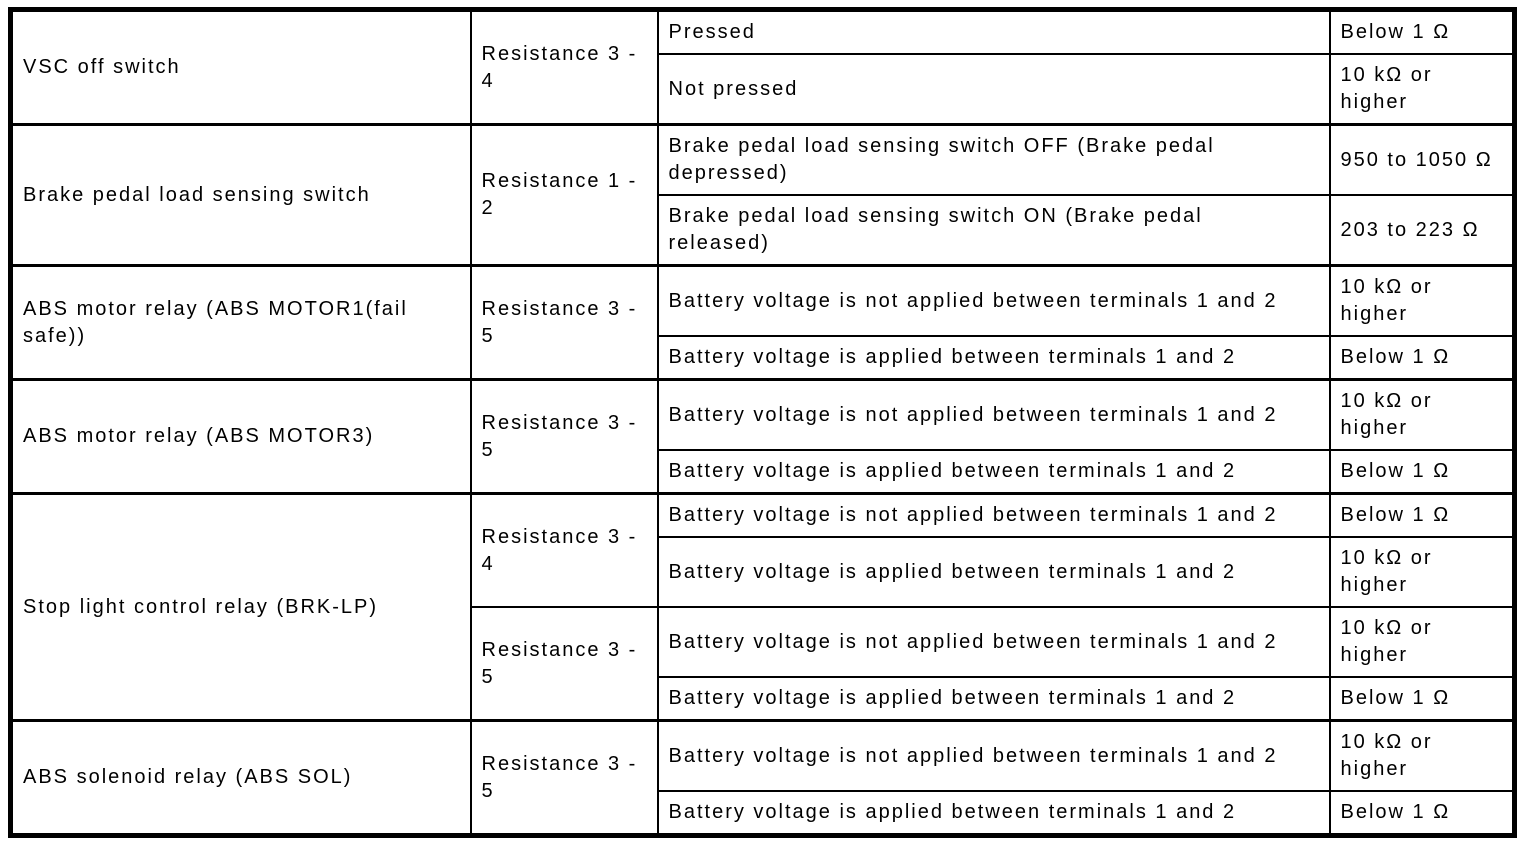  Describe the element at coordinates (993, 31) in the screenshot. I see `condition-cell: Pressed` at that location.